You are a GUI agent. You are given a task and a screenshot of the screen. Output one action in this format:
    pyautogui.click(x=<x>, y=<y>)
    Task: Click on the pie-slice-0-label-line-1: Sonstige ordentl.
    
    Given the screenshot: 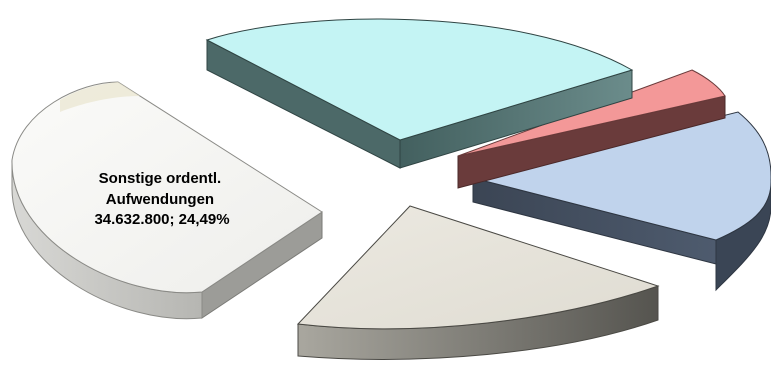 What is the action you would take?
    pyautogui.click(x=160, y=178)
    